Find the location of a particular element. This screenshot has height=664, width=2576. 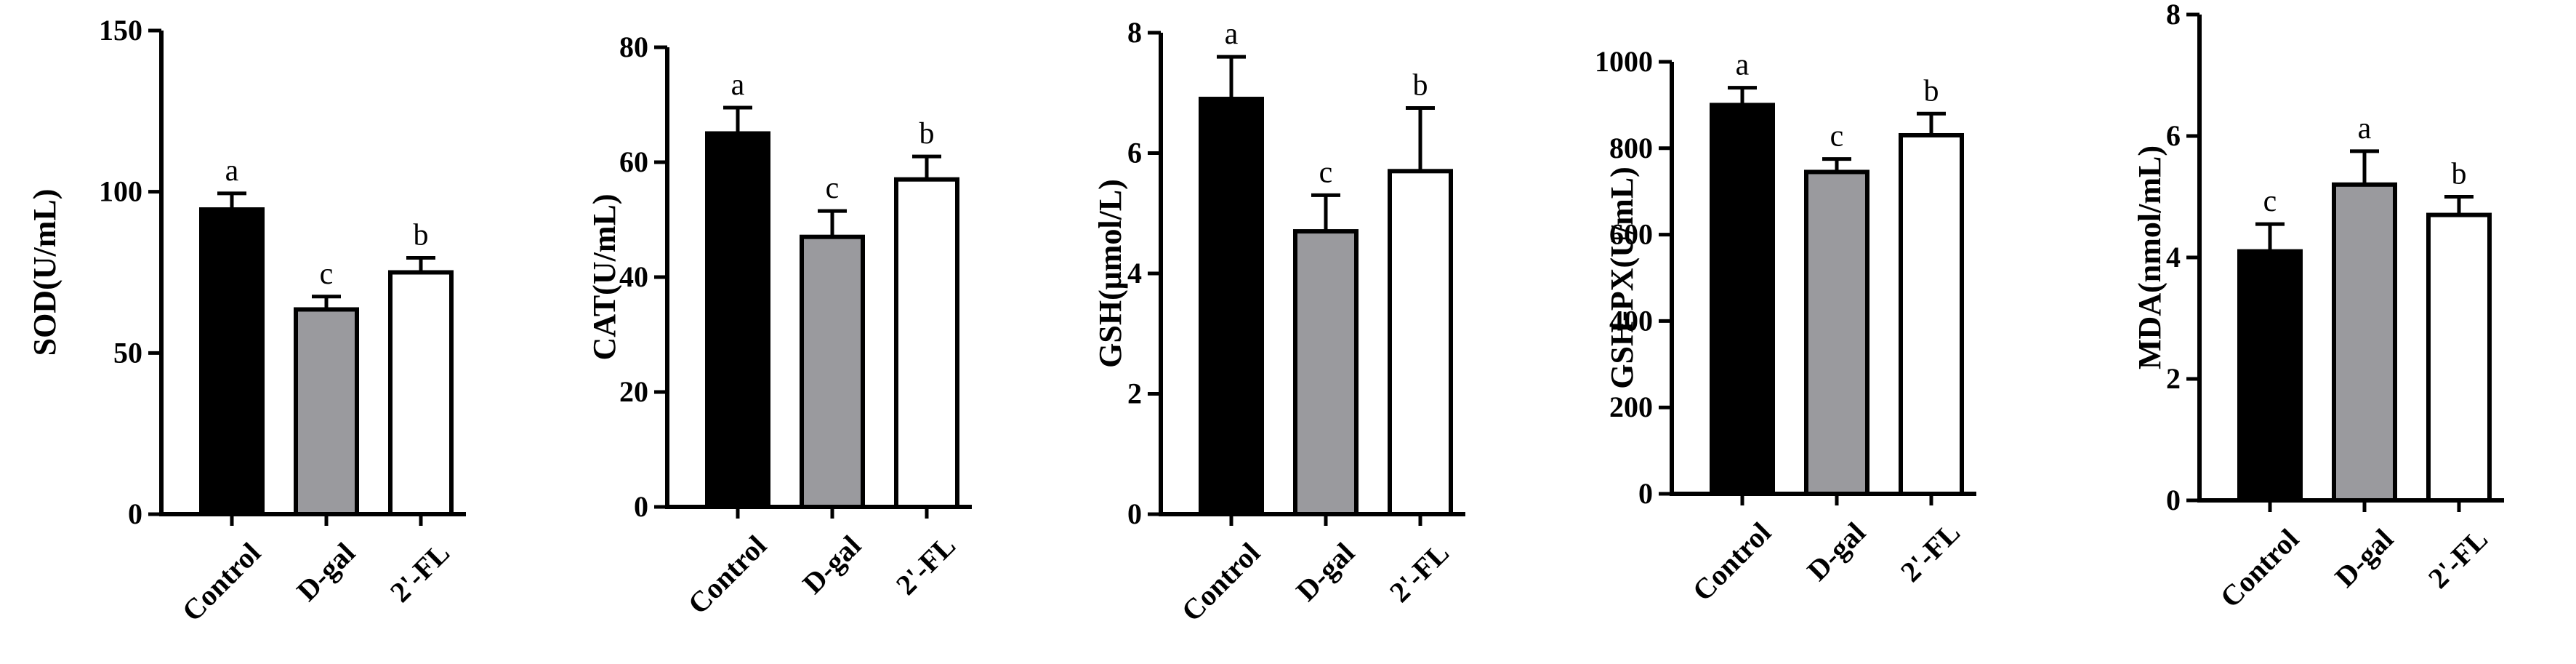

y-tick-label: 200 is located at coordinates (1631, 407).